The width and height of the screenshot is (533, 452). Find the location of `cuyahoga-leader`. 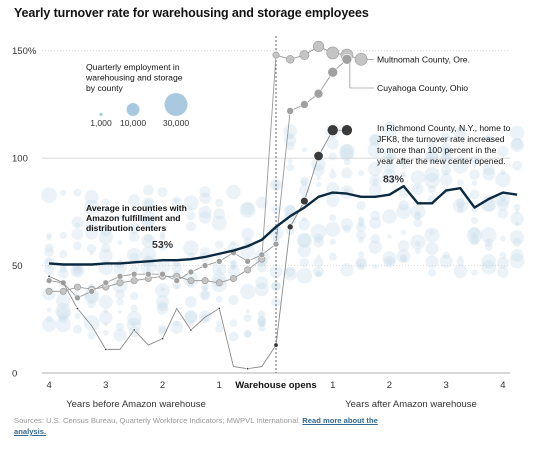

cuyahoga-leader is located at coordinates (361, 76).